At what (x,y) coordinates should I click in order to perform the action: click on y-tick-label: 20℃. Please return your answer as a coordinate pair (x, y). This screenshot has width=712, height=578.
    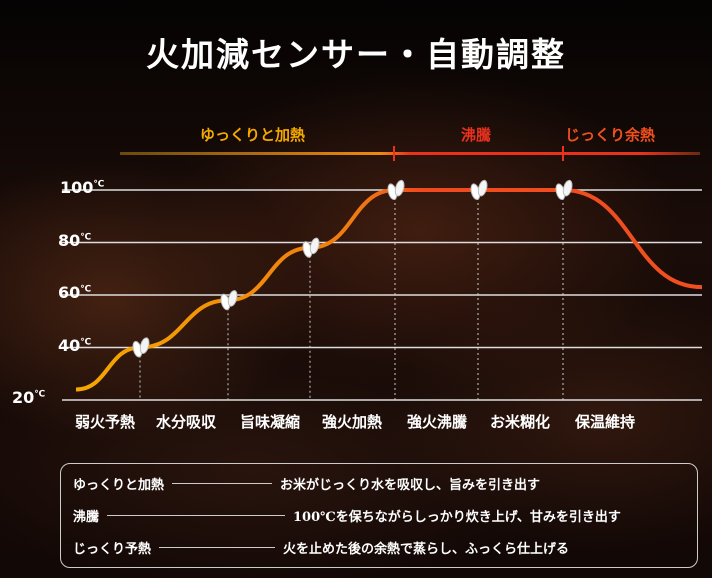
    Looking at the image, I should click on (29, 397).